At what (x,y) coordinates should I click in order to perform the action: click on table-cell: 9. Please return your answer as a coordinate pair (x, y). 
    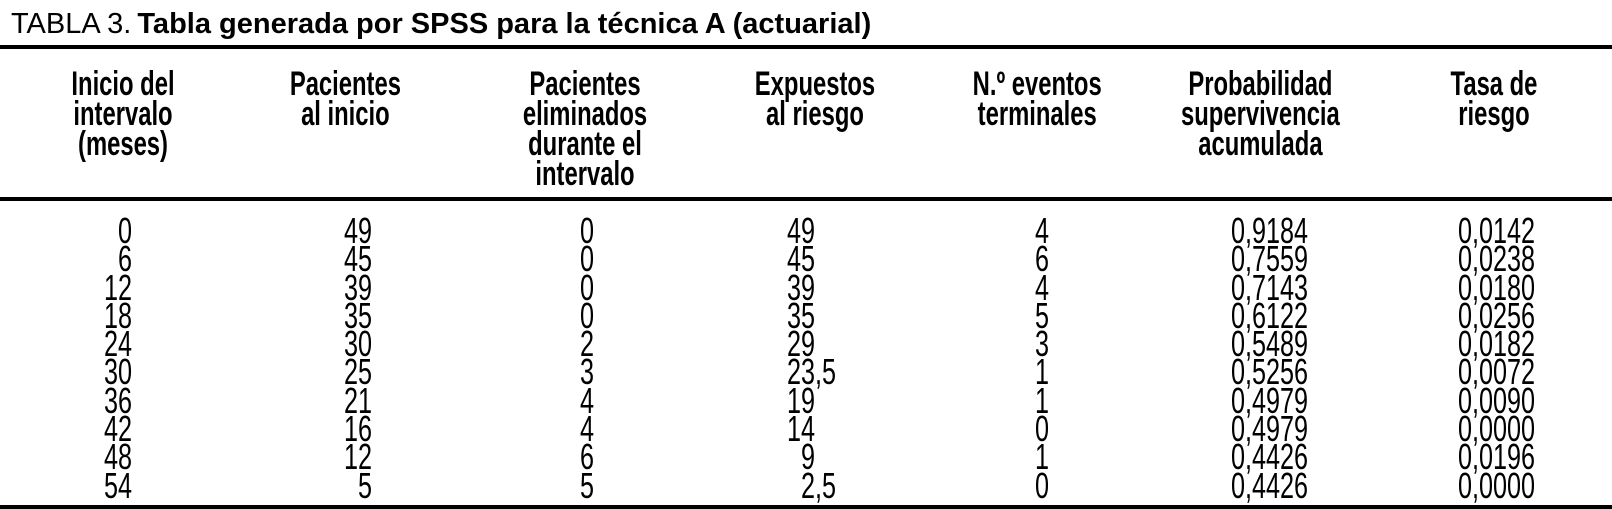
    Looking at the image, I should click on (807, 457).